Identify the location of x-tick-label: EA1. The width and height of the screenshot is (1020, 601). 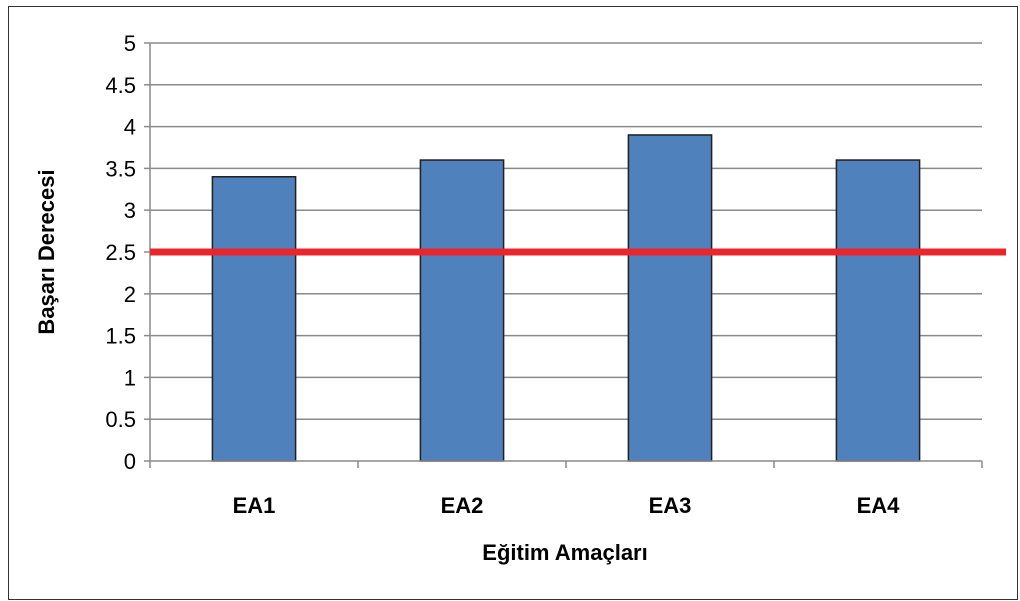
(254, 505).